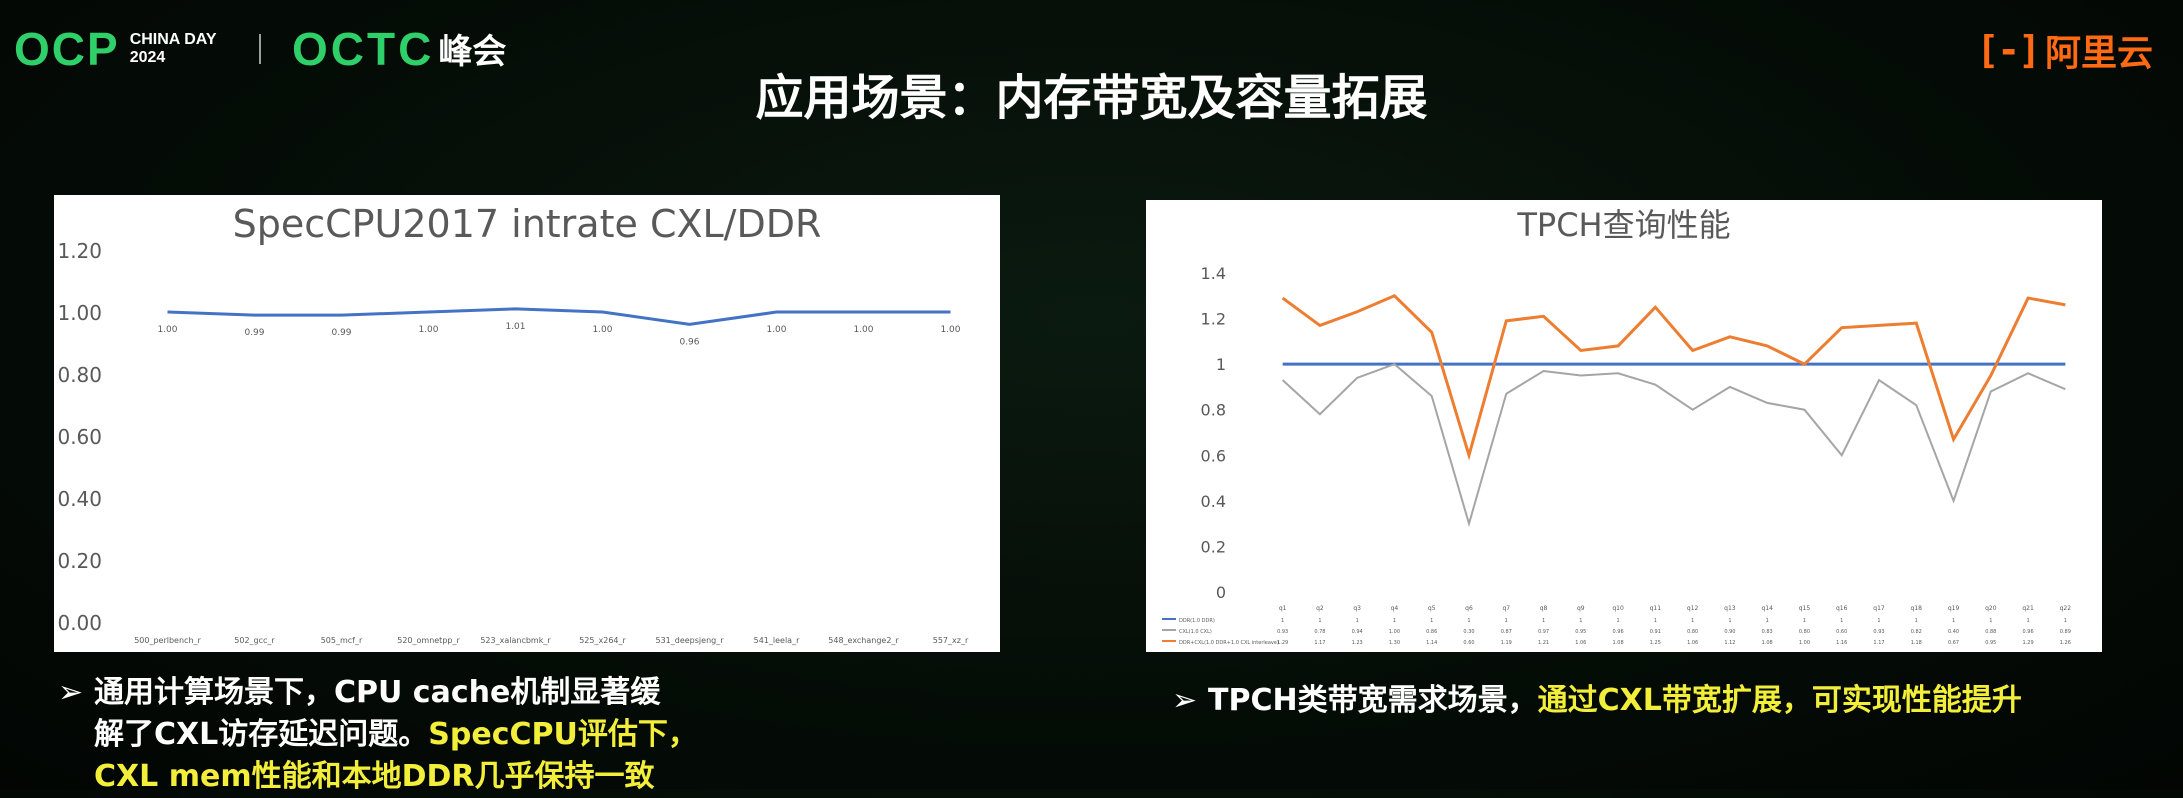  I want to click on table-cell: 0.96, so click(1618, 632).